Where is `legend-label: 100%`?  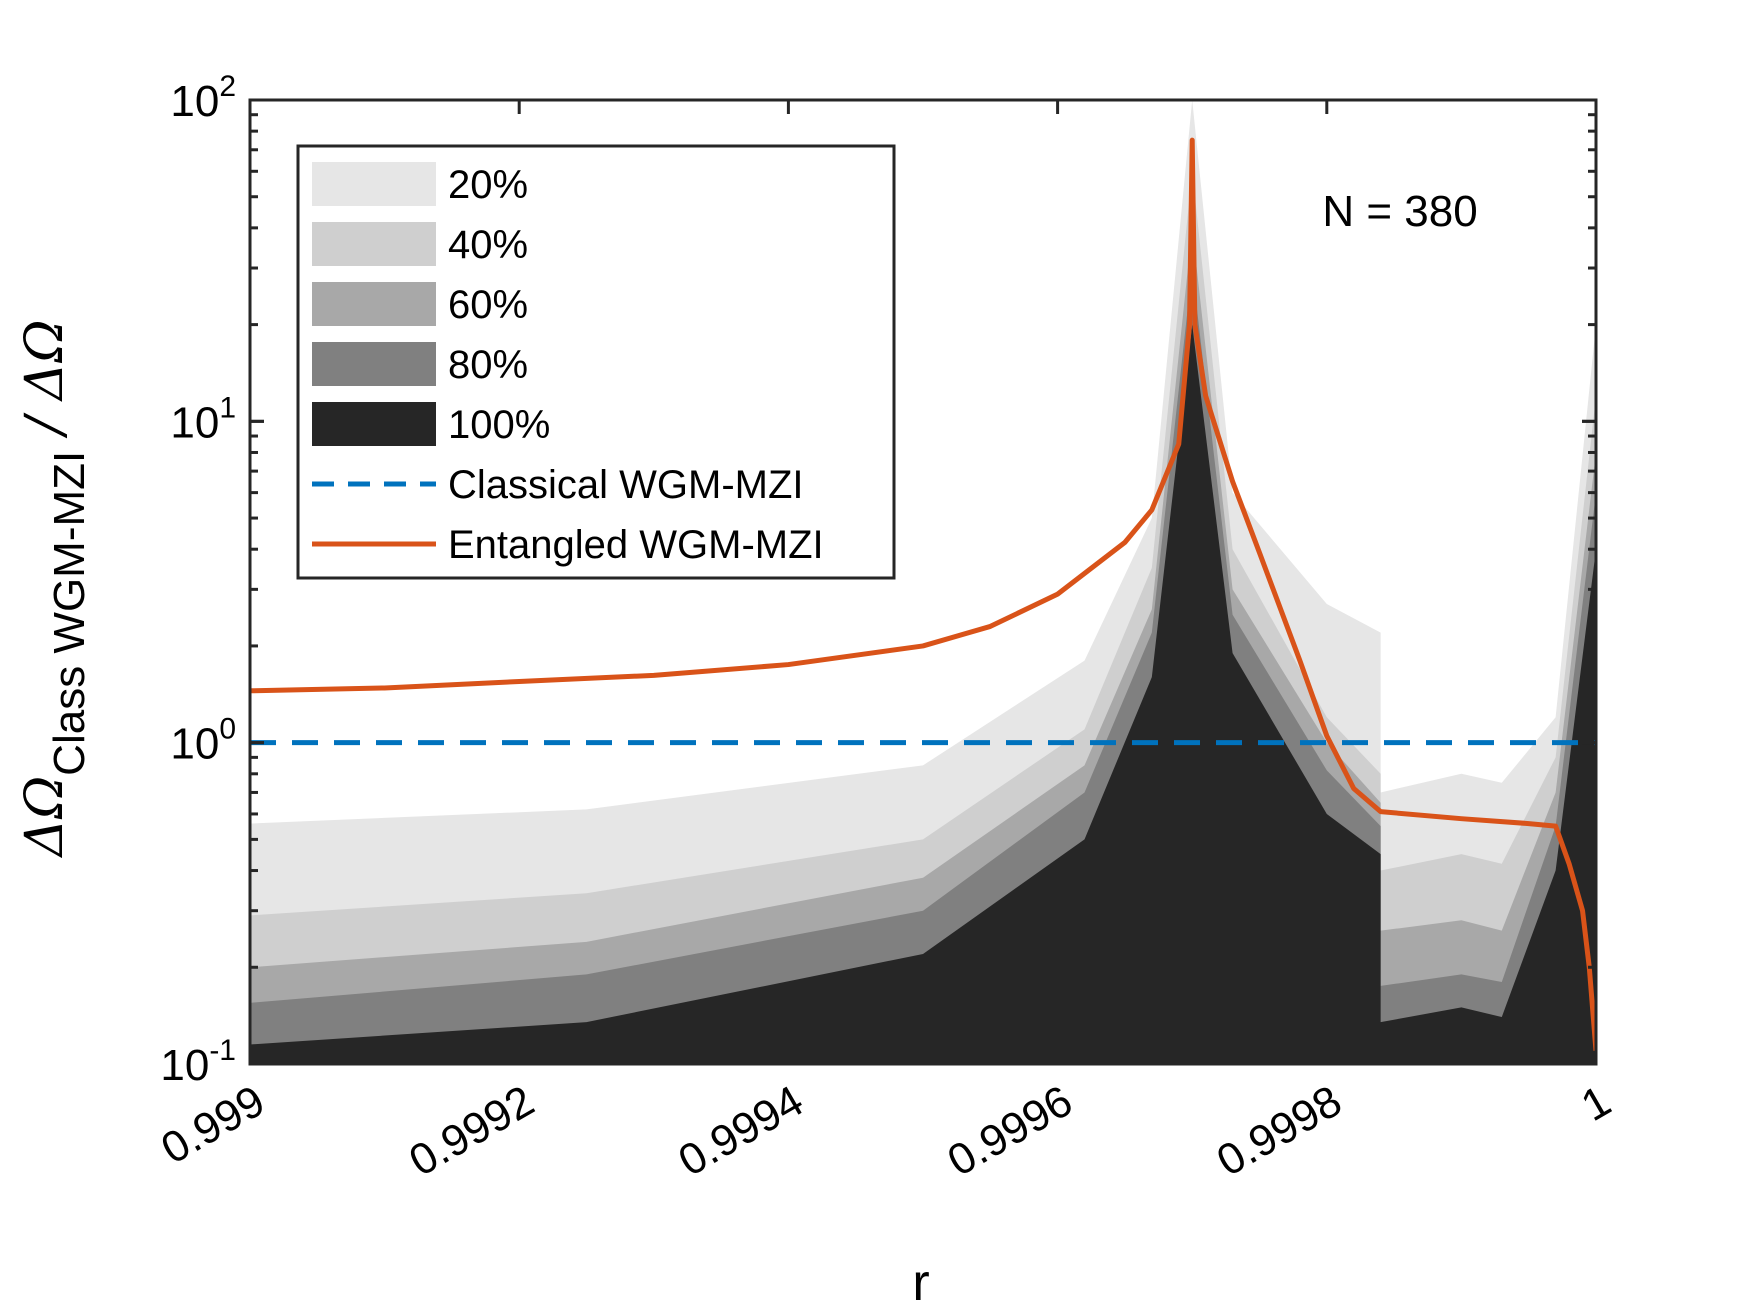
legend-label: 100% is located at coordinates (499, 425).